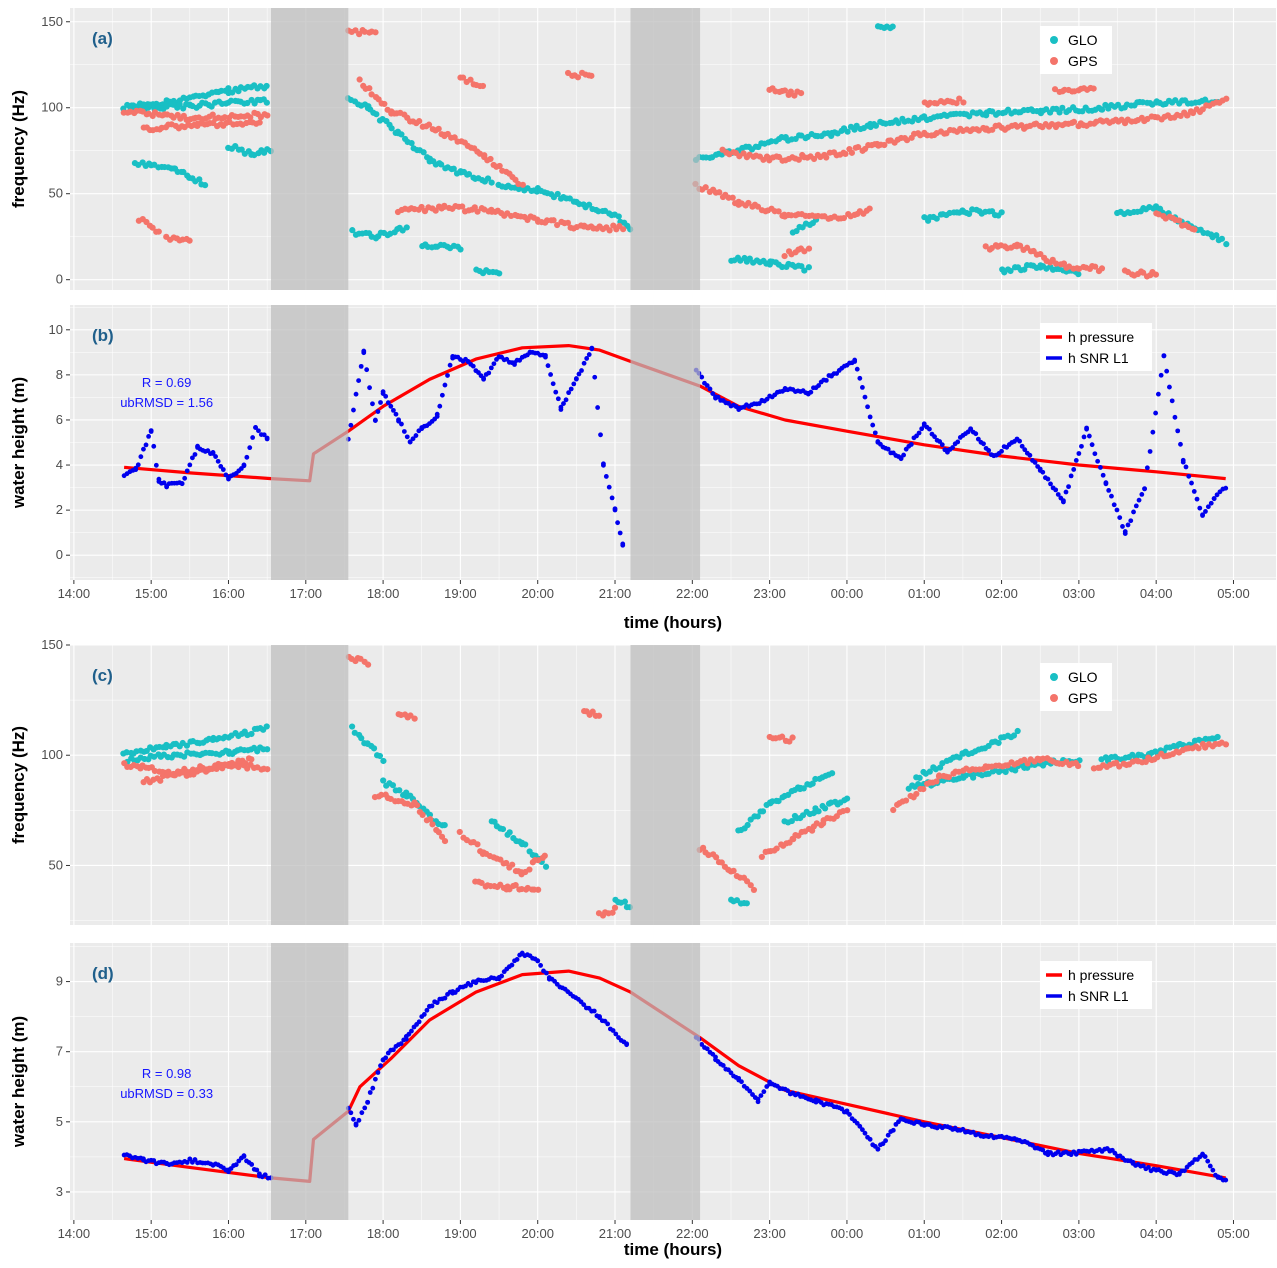 This screenshot has width=1277, height=1268. What do you see at coordinates (1054, 40) in the screenshot?
I see `legend-key` at bounding box center [1054, 40].